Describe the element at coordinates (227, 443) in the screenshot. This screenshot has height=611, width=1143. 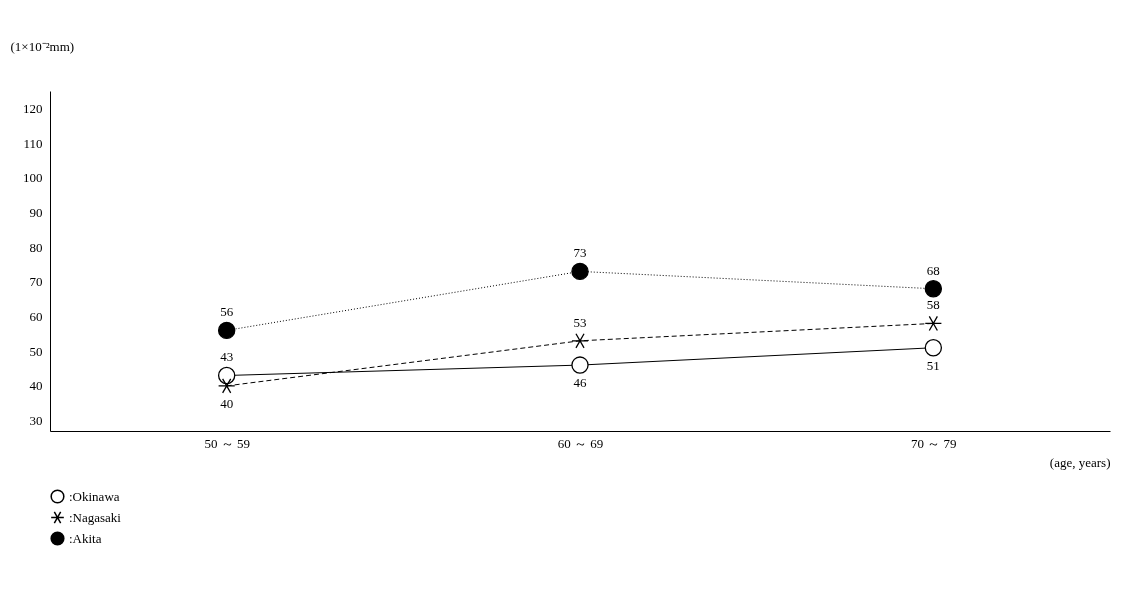
I see `x-tick-label: 50 ～ 59` at that location.